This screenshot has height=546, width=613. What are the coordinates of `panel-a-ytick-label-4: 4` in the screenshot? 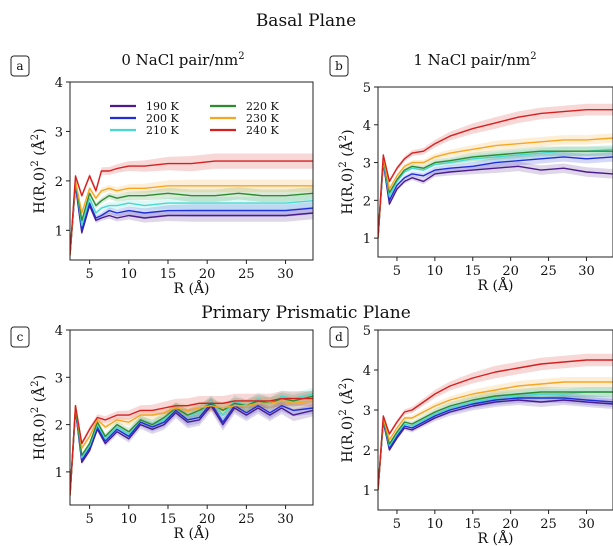 It's located at (59, 83).